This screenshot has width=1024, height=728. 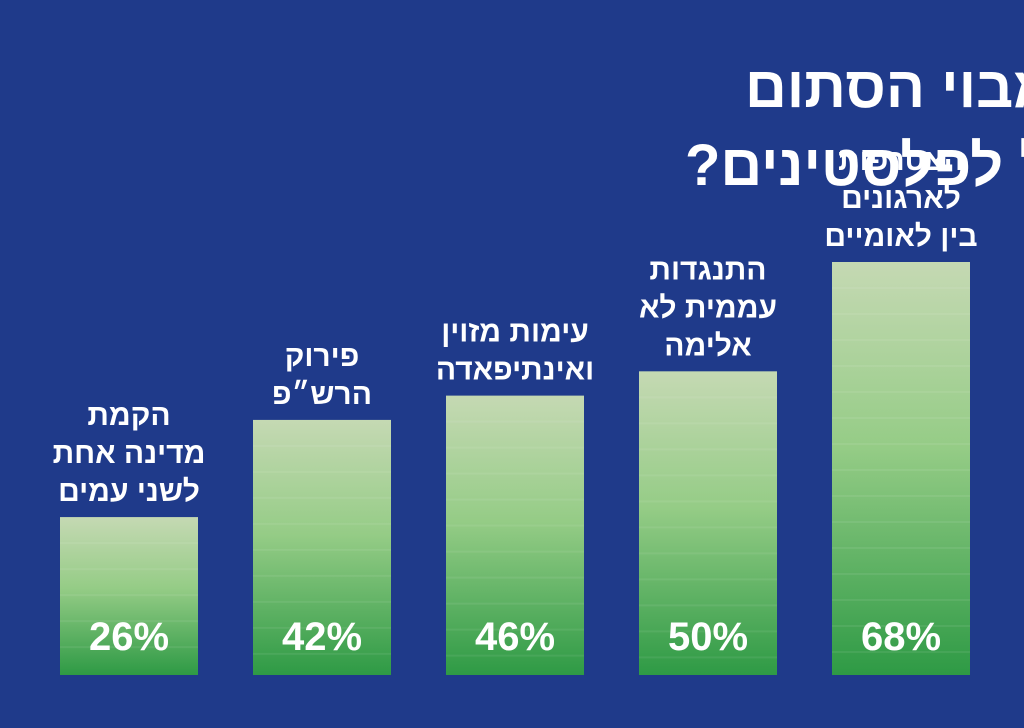 I want to click on value-label-3: 46%, so click(x=515, y=637).